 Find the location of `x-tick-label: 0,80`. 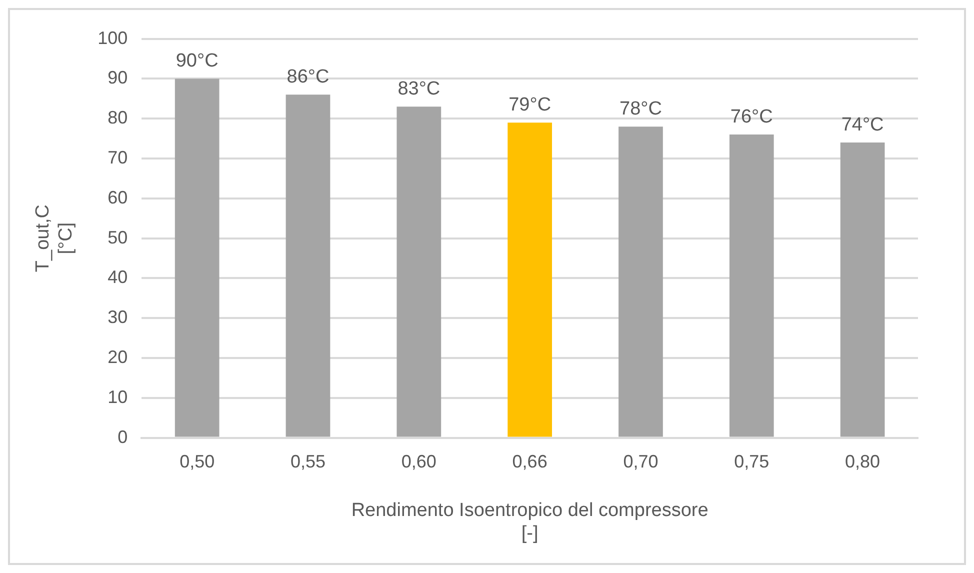

x-tick-label: 0,80 is located at coordinates (862, 462).